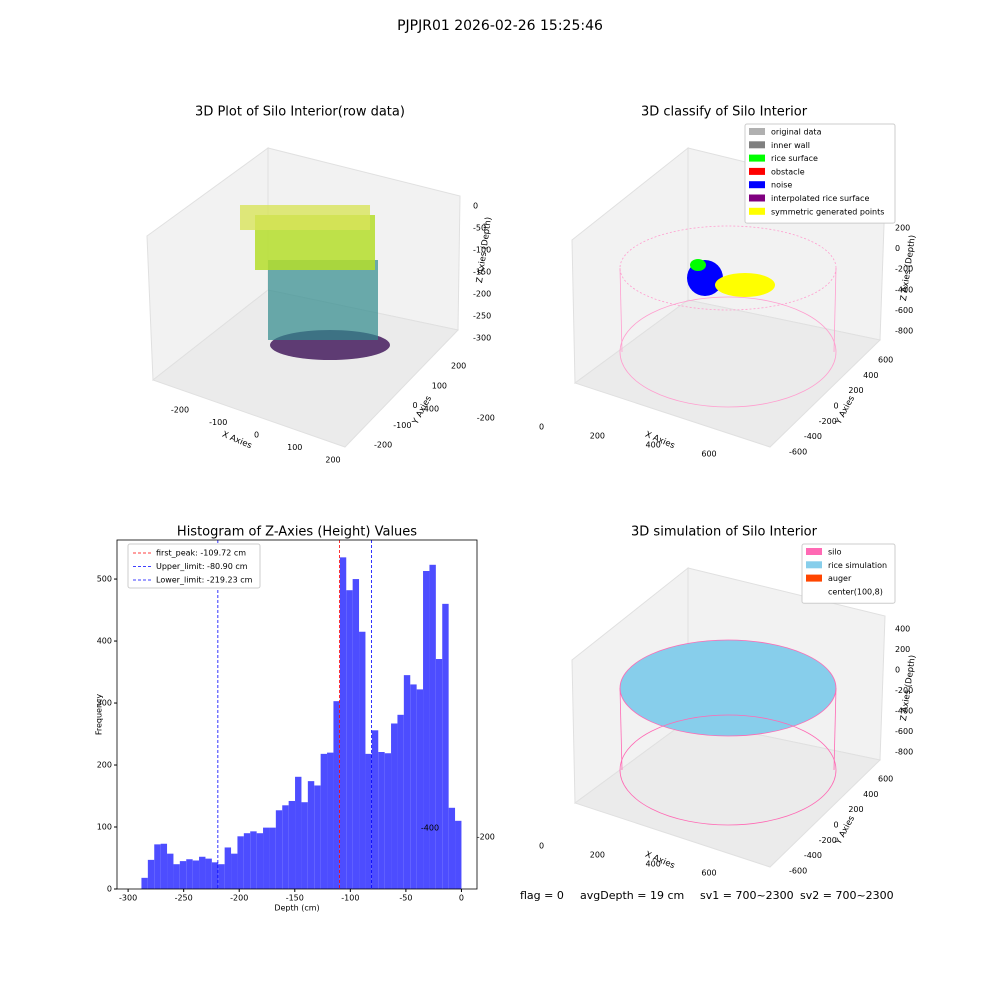  What do you see at coordinates (542, 895) in the screenshot?
I see `footer-text: flag = 0` at bounding box center [542, 895].